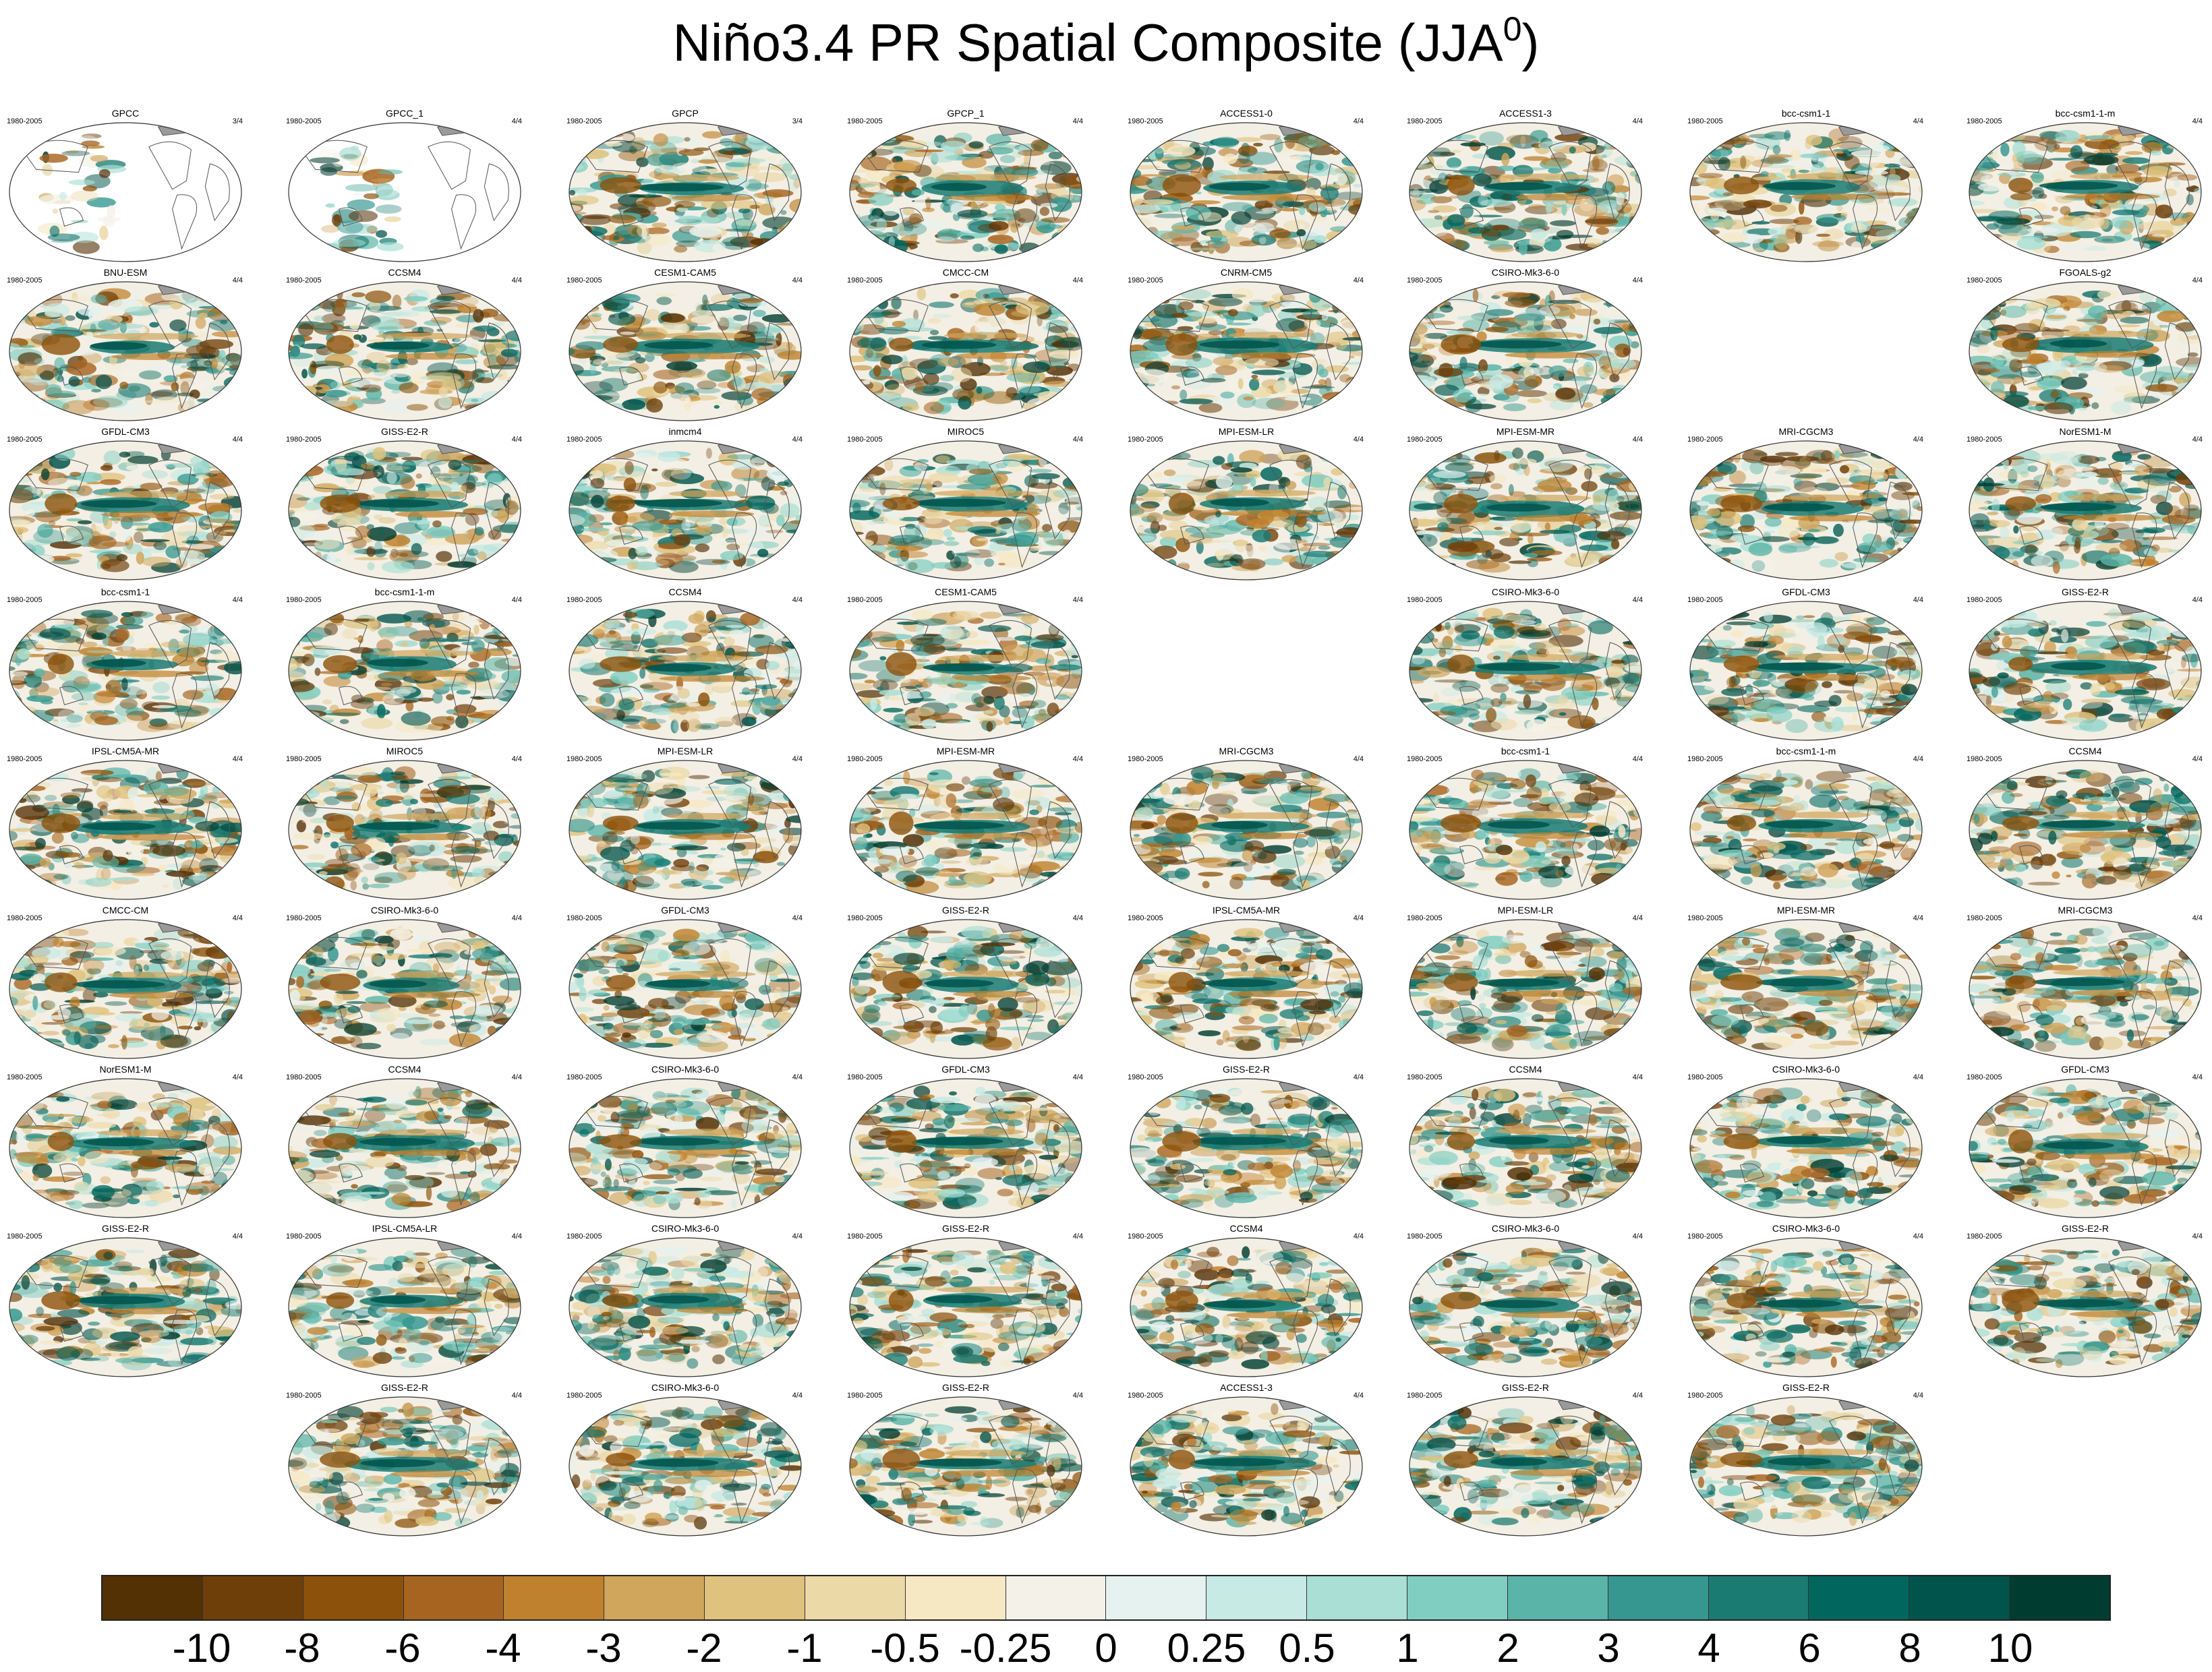 The image size is (2212, 1672). Describe the element at coordinates (1525, 751) in the screenshot. I see `panel-title: bcc-csm1-1` at that location.